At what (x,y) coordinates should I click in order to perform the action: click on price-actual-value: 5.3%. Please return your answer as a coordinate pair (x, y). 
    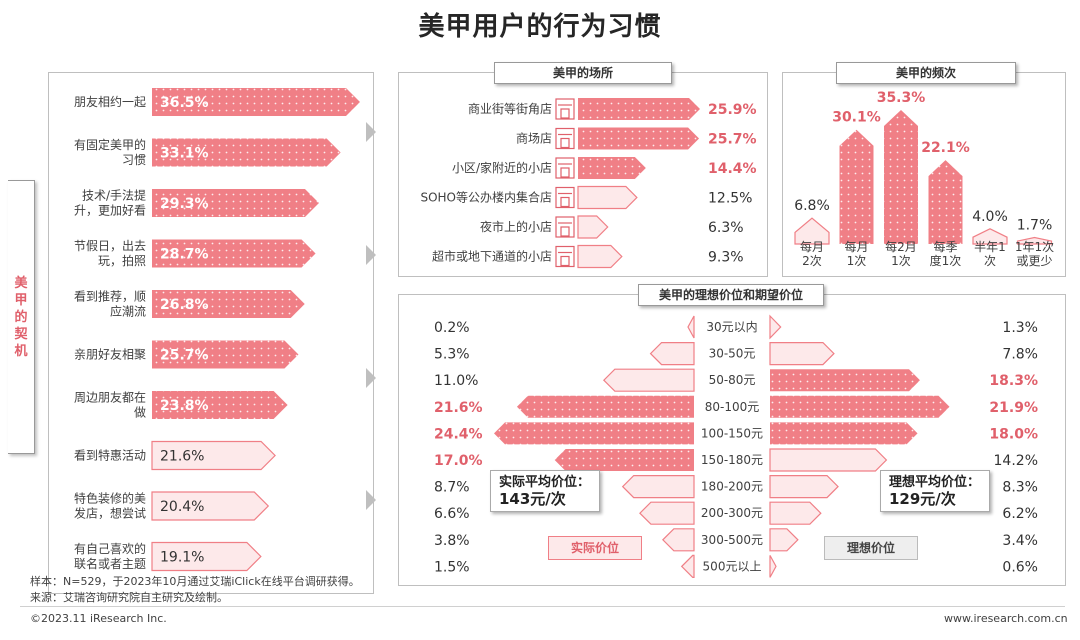
    Looking at the image, I should click on (452, 355).